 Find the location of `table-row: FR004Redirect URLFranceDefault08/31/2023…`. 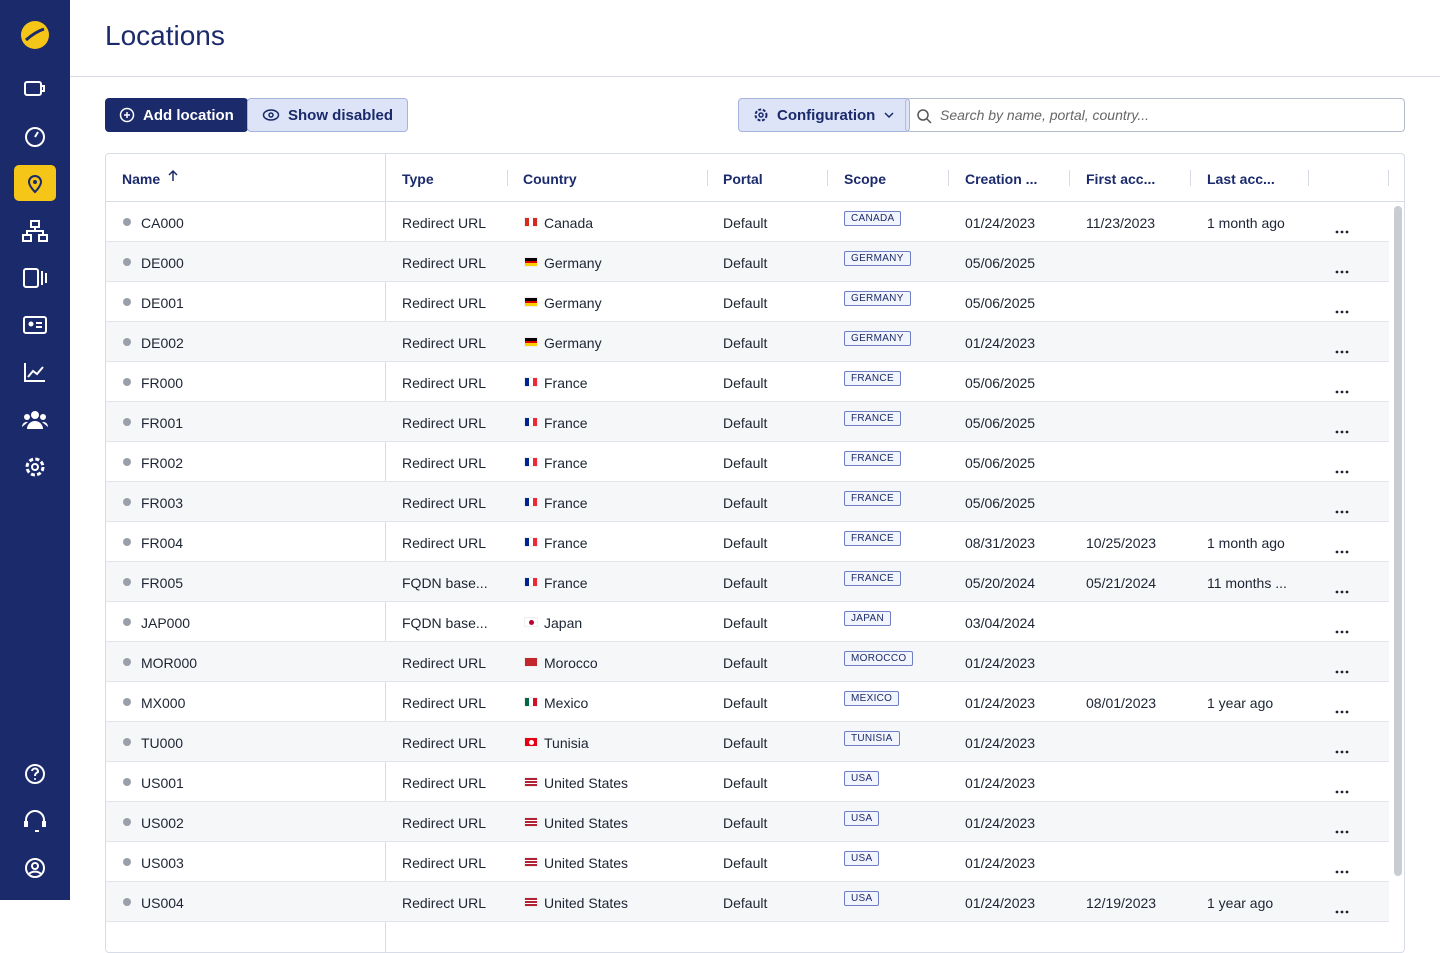

table-row: FR004Redirect URLFranceDefault08/31/2023… is located at coordinates (747, 542).